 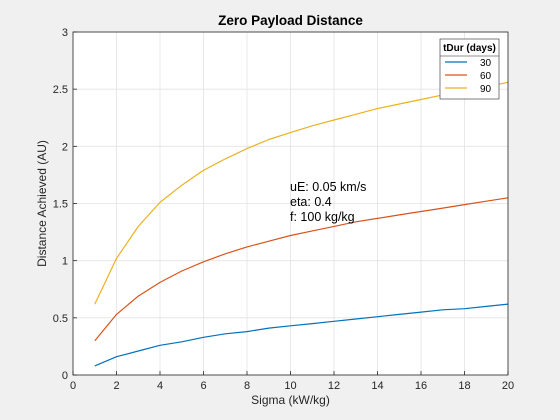 I want to click on x-tick-label: 20, so click(x=508, y=386).